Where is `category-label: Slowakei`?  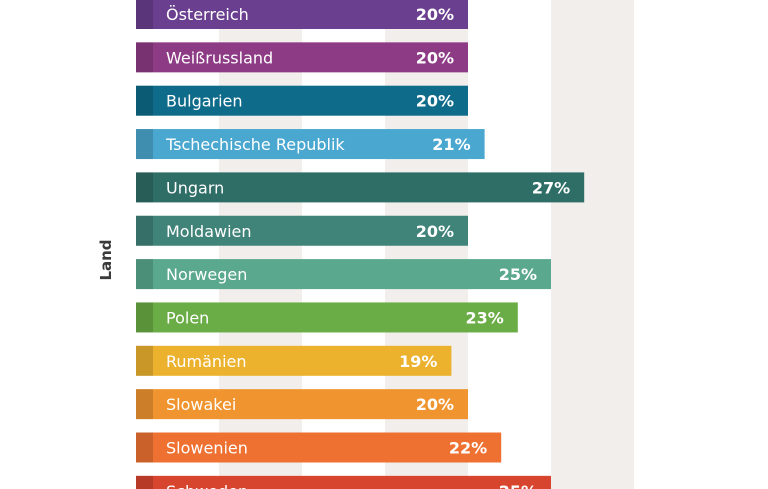 category-label: Slowakei is located at coordinates (201, 404).